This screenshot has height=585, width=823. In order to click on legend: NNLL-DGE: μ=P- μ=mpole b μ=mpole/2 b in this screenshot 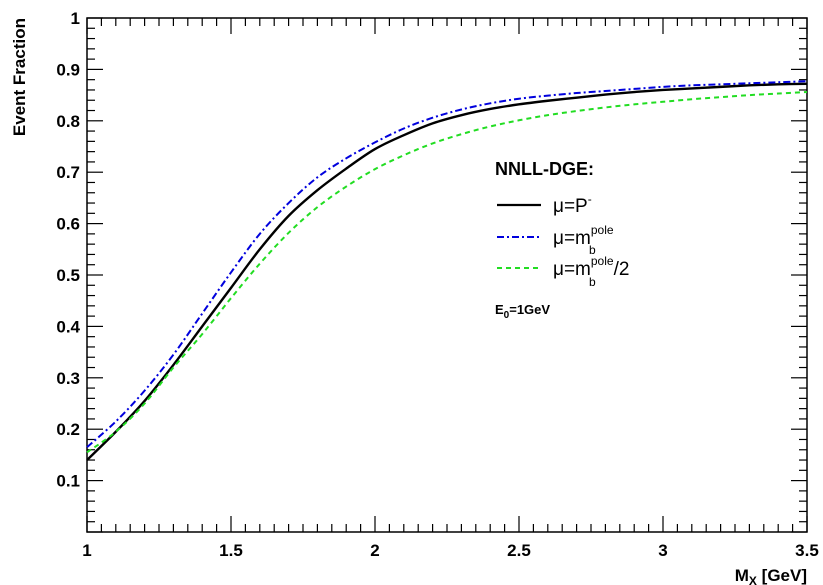, I will do `click(562, 224)`.